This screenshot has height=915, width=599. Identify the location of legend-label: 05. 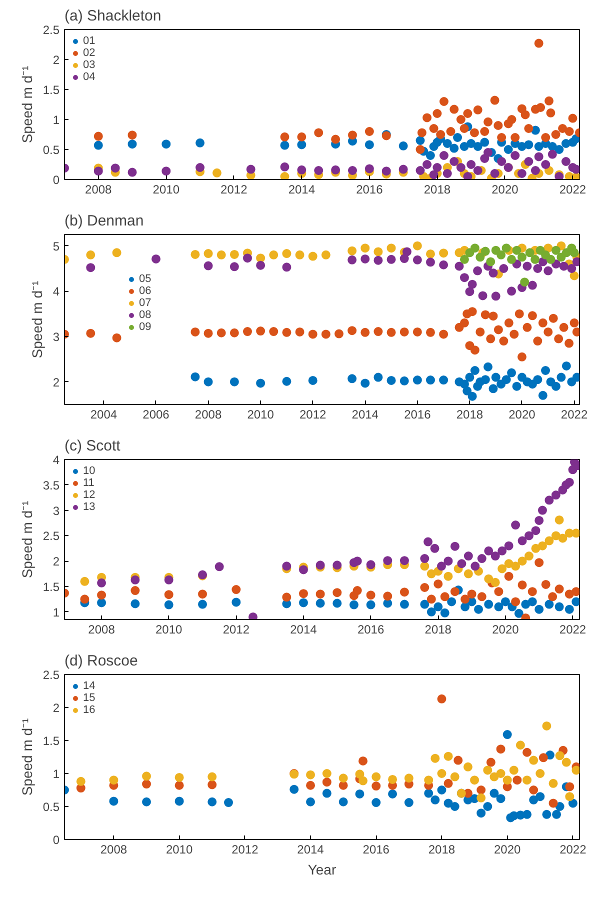
(145, 279).